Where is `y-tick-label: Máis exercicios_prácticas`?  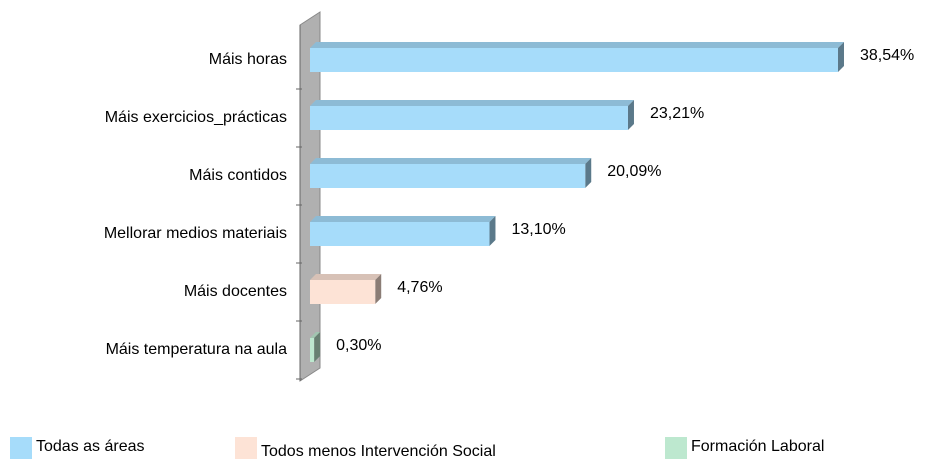 y-tick-label: Máis exercicios_prácticas is located at coordinates (196, 117).